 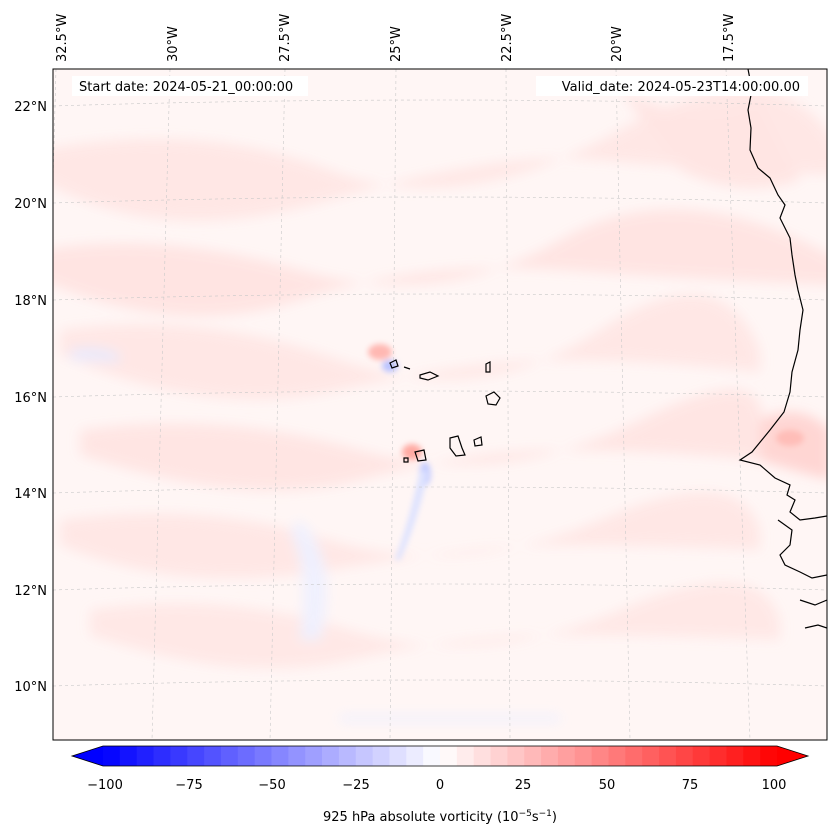 I want to click on colorbar-tick-label: −50, so click(x=271, y=785).